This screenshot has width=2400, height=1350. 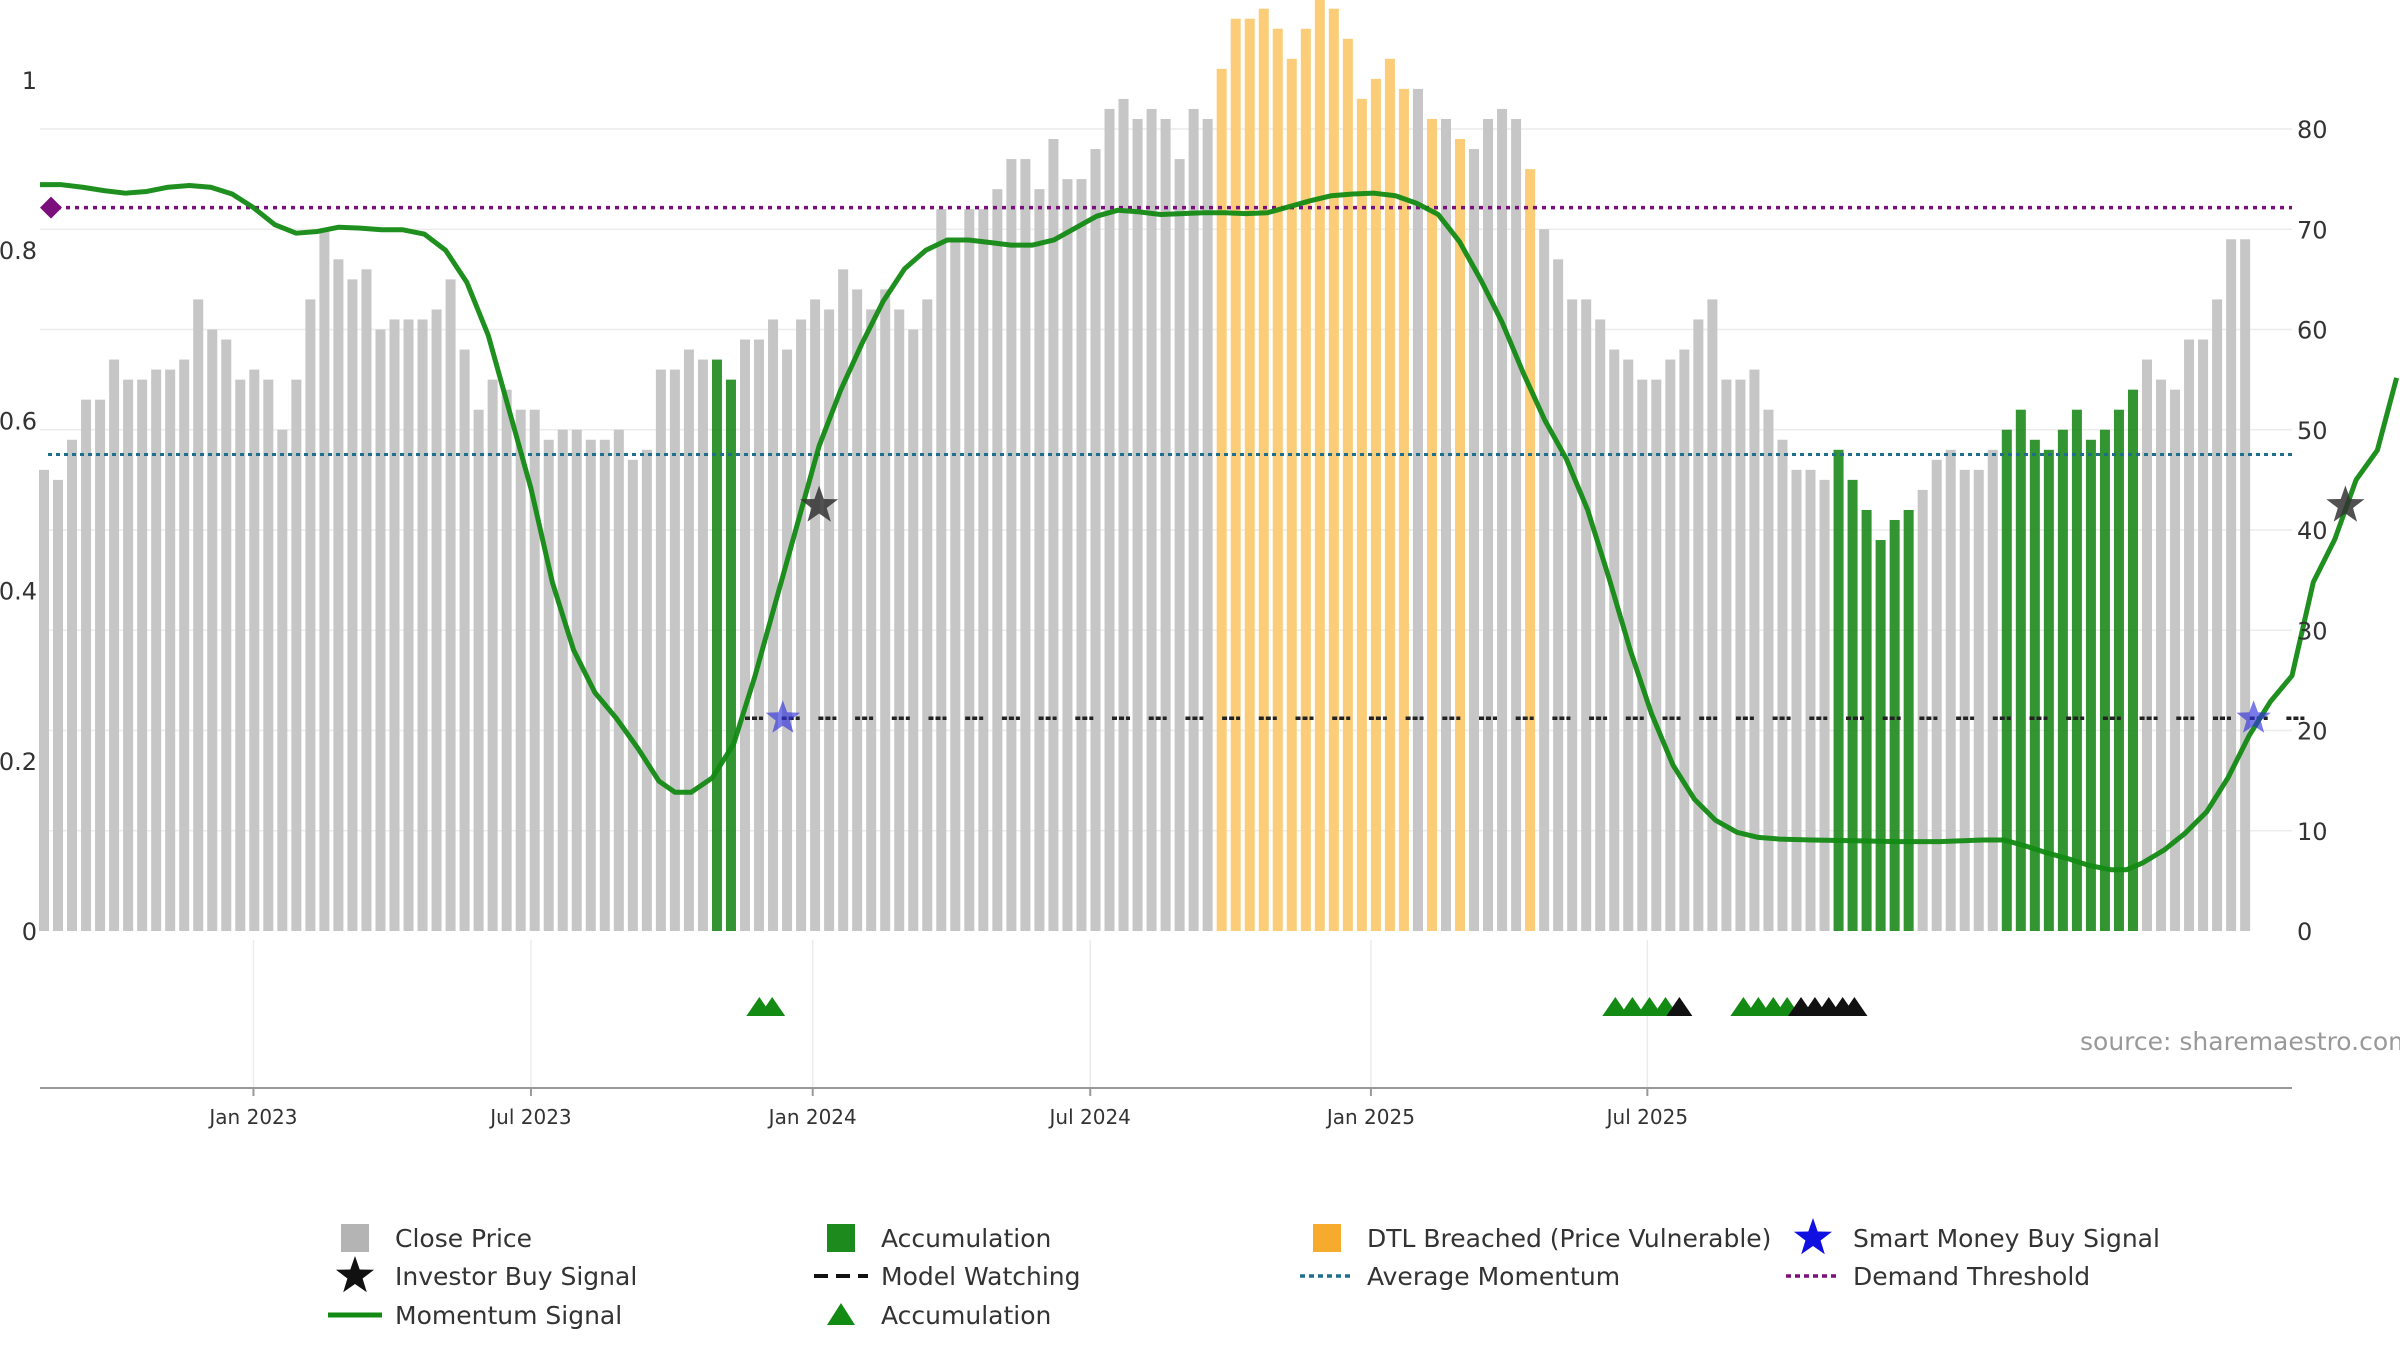 What do you see at coordinates (463, 1238) in the screenshot?
I see `legend-label: Close Price` at bounding box center [463, 1238].